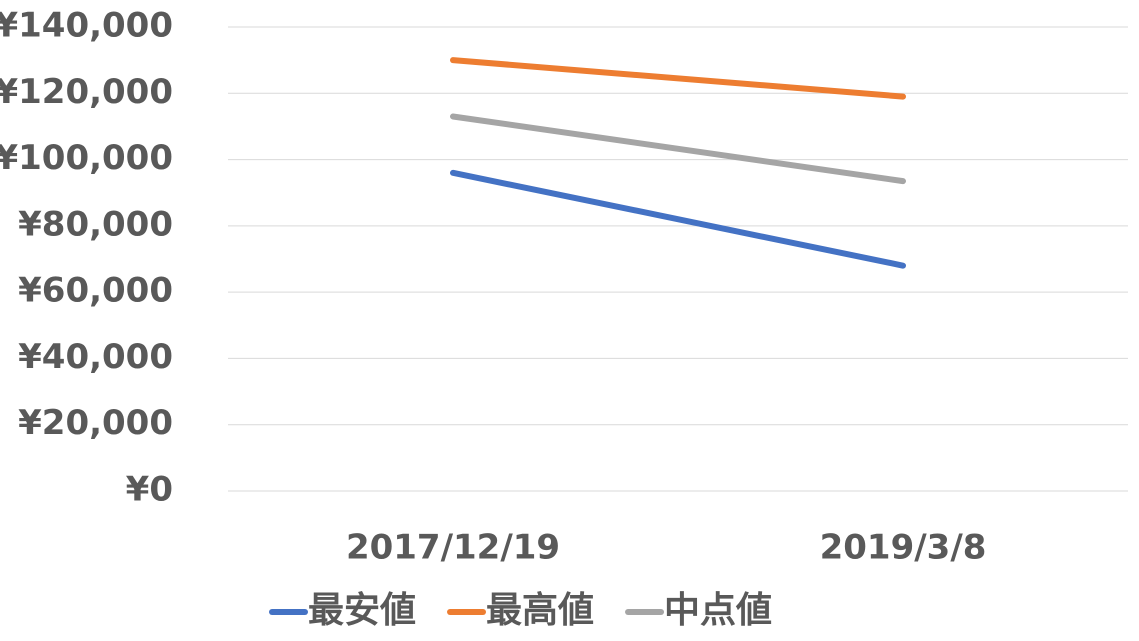  I want to click on y-tick-label: ¥60,000, so click(95, 291).